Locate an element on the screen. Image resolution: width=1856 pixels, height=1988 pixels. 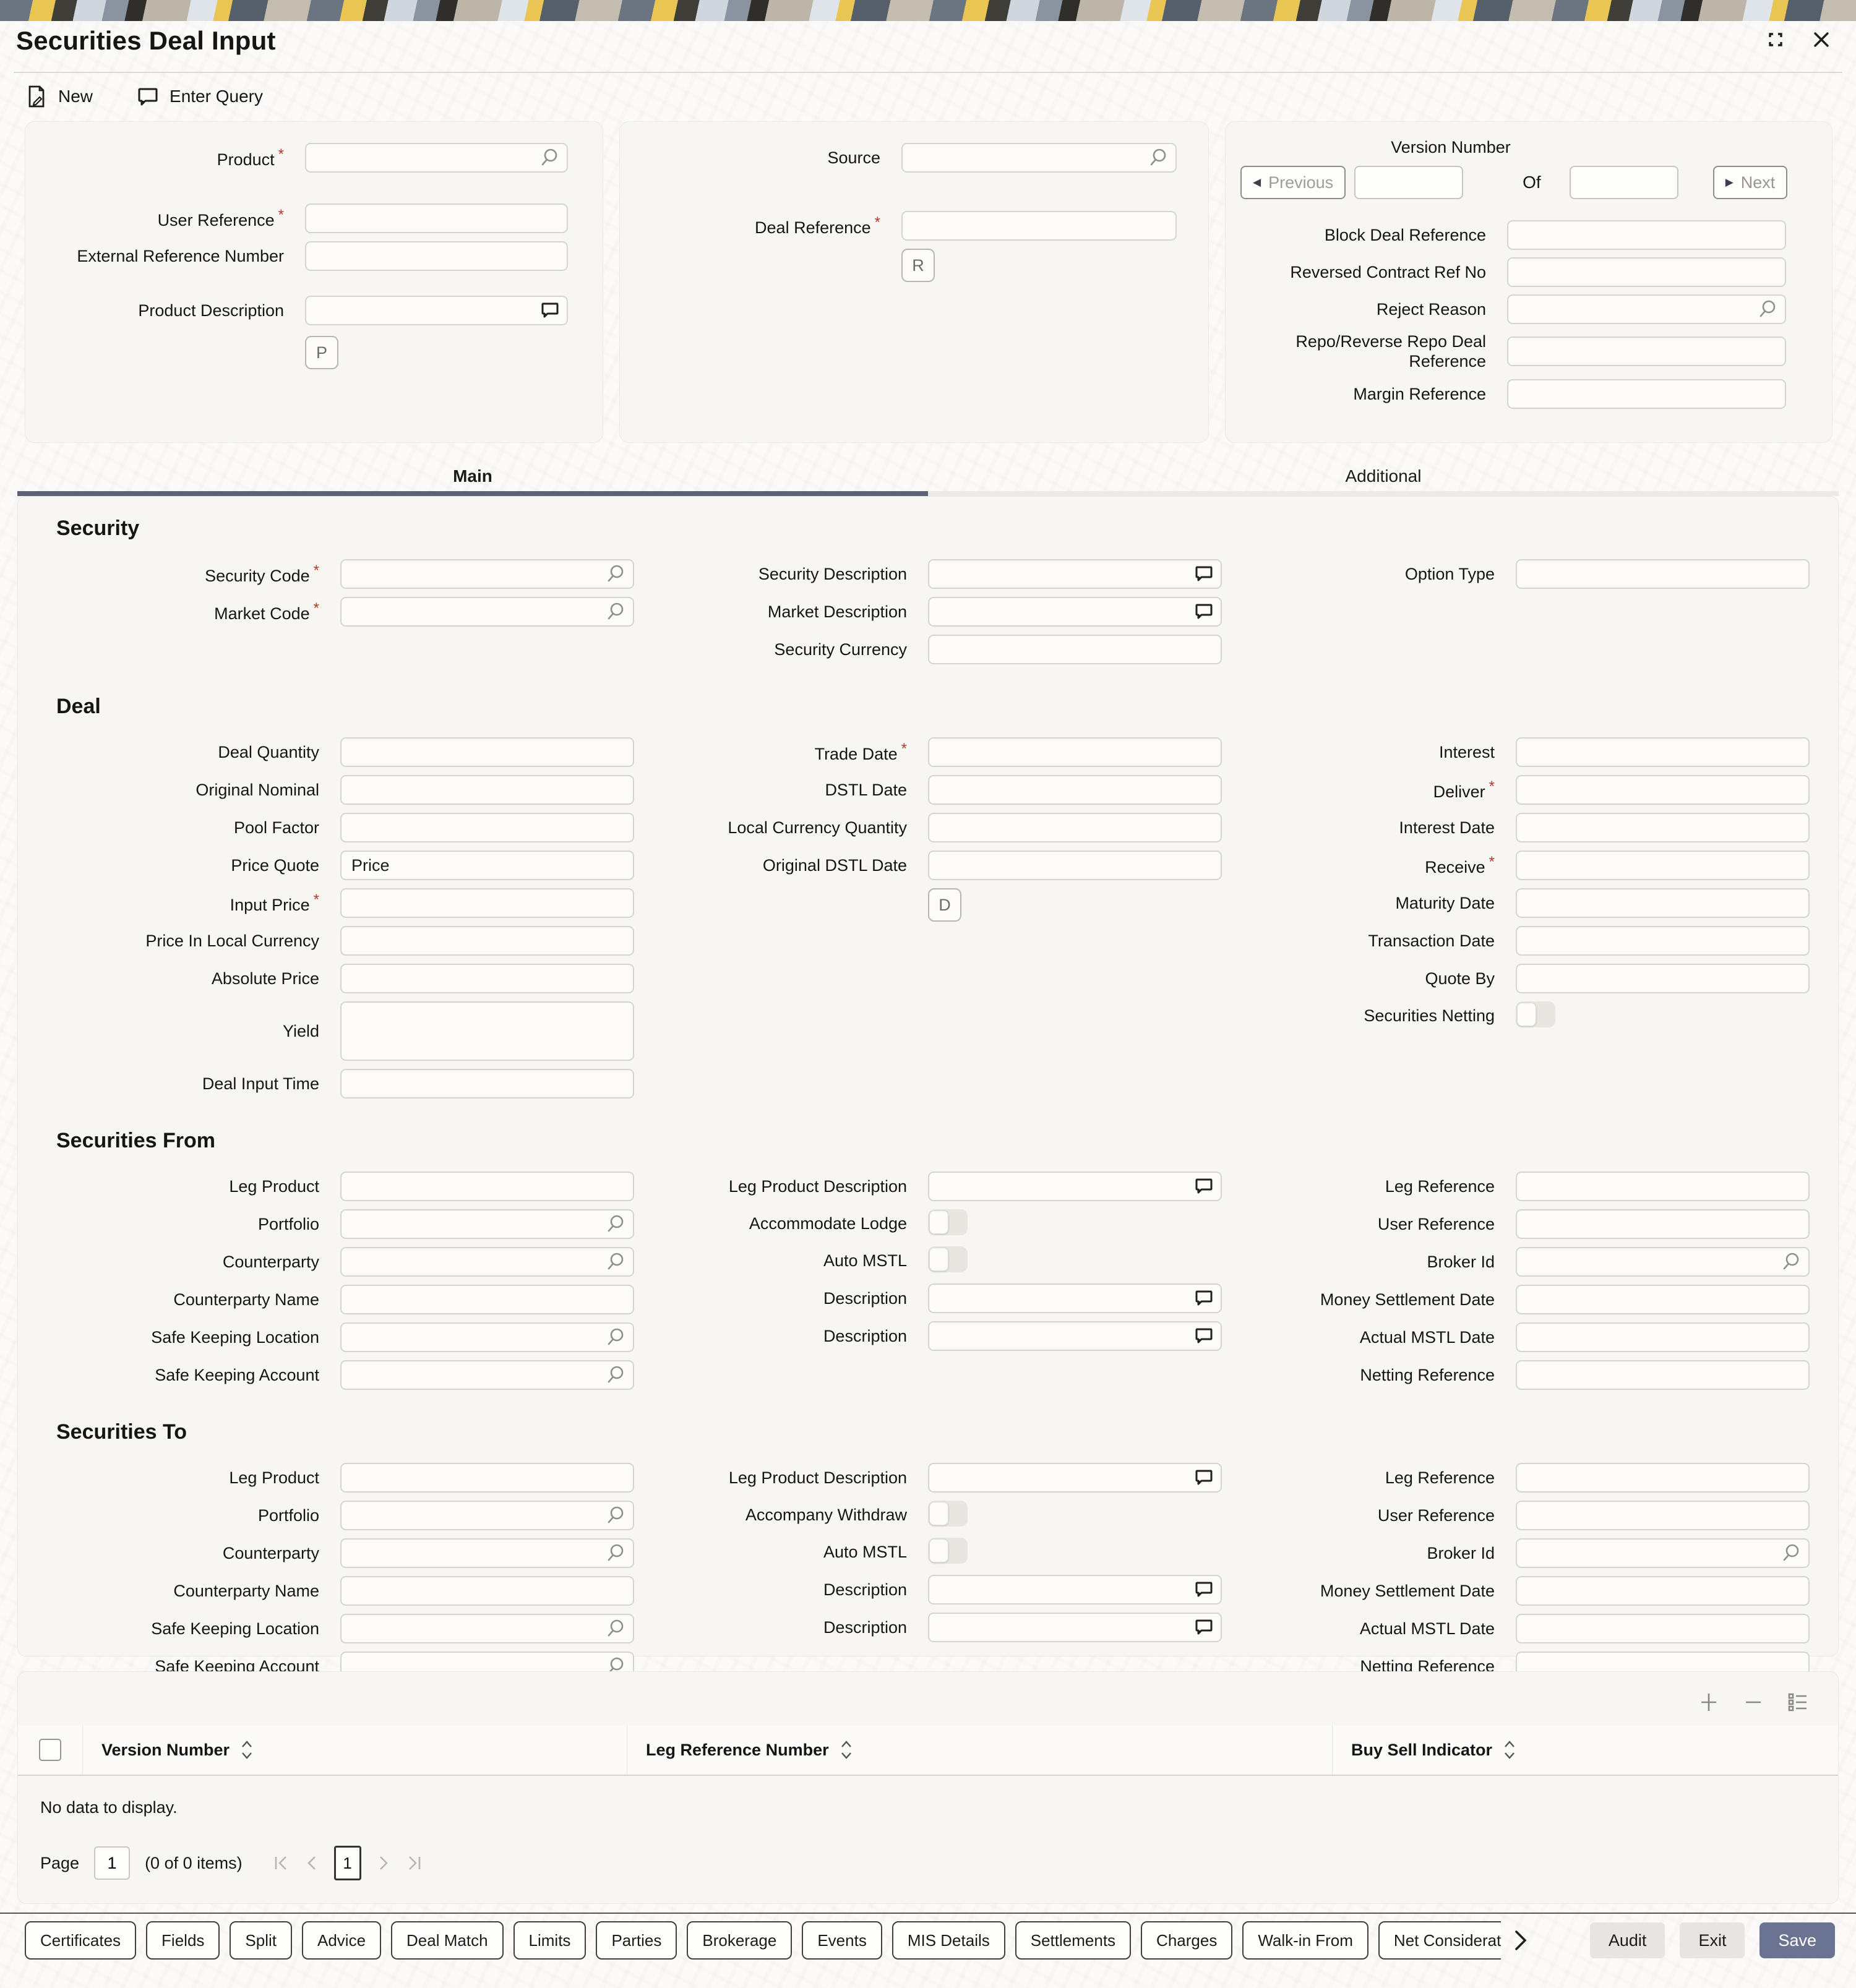
add-row-icon is located at coordinates (1709, 1702).